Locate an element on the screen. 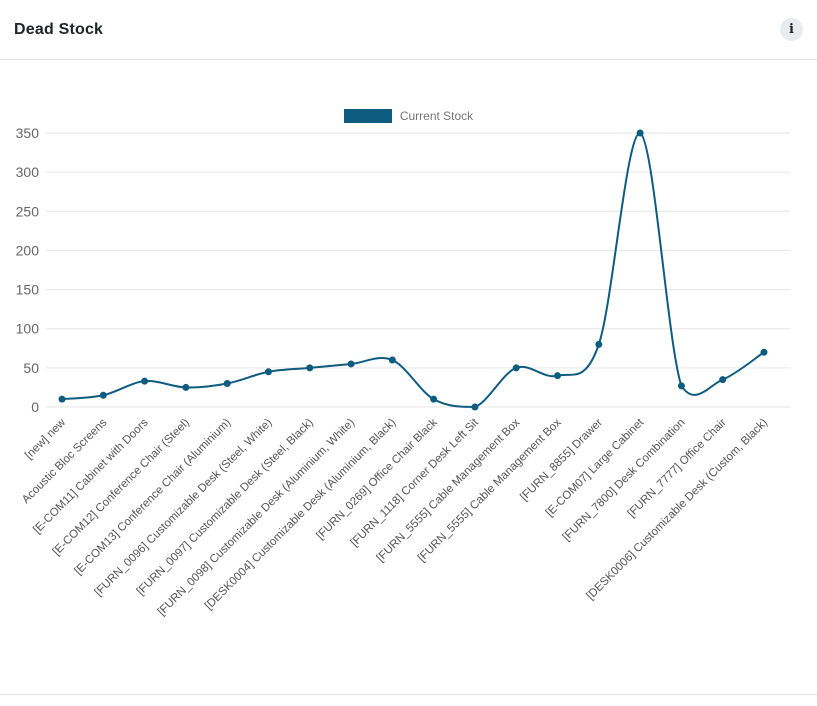 This screenshot has width=817, height=706. legend-label: Current Stock is located at coordinates (436, 116).